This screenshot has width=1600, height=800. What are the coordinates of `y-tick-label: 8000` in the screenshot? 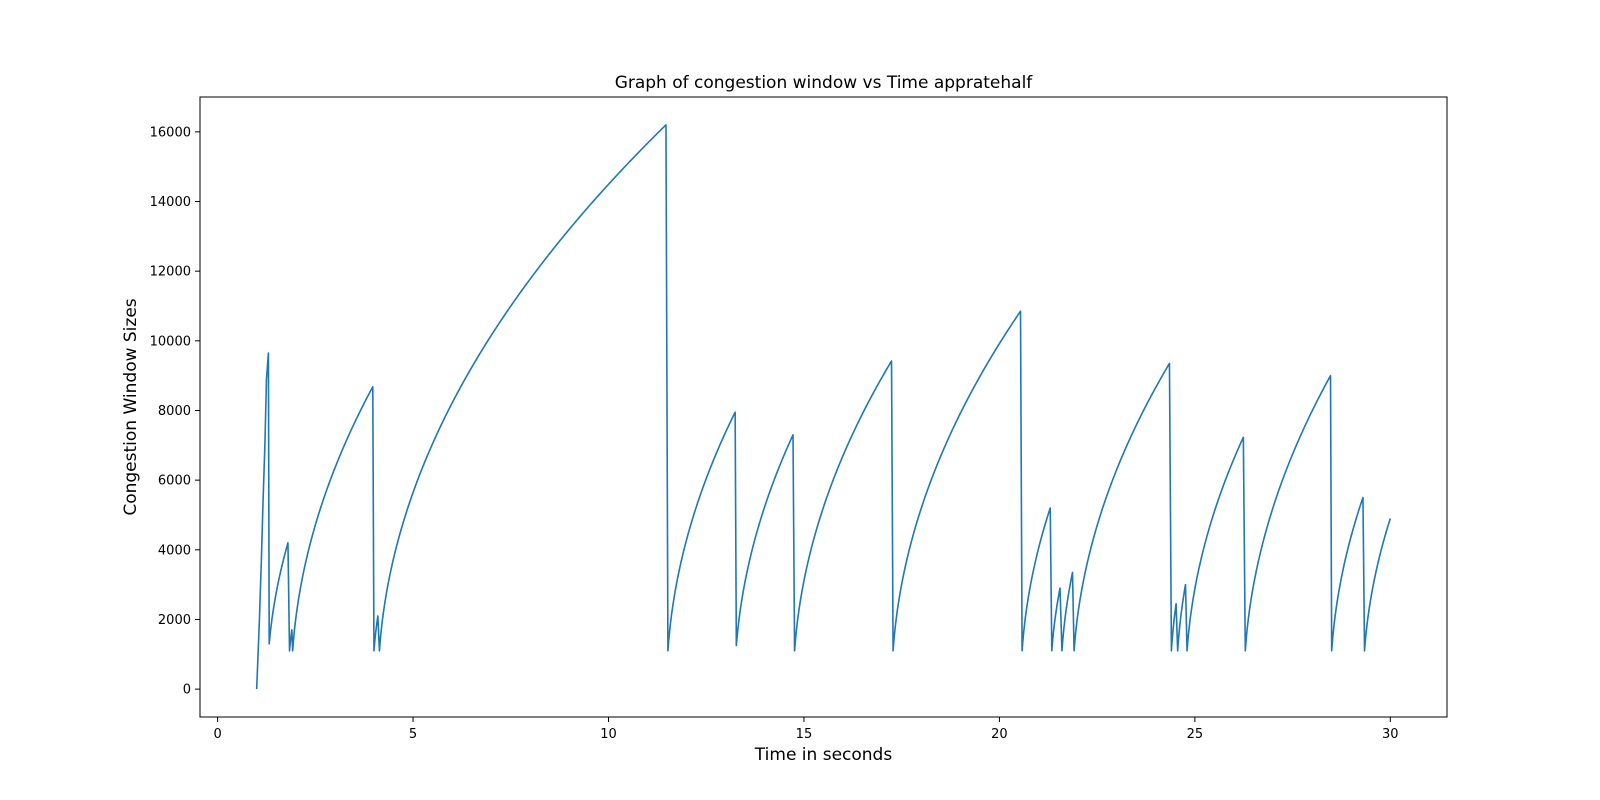 It's located at (174, 411).